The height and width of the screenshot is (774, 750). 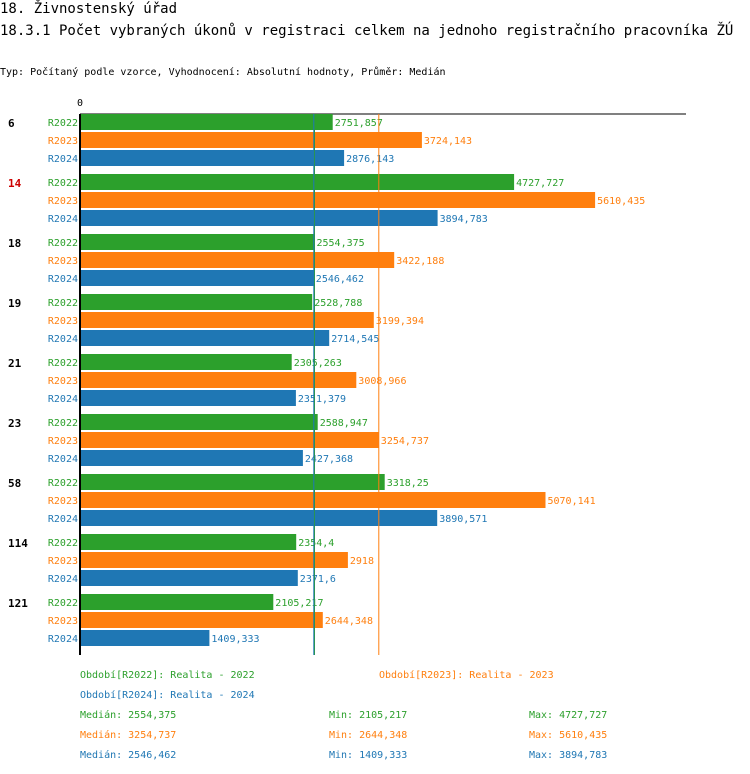 I want to click on data-label: 2876,143, so click(x=370, y=159).